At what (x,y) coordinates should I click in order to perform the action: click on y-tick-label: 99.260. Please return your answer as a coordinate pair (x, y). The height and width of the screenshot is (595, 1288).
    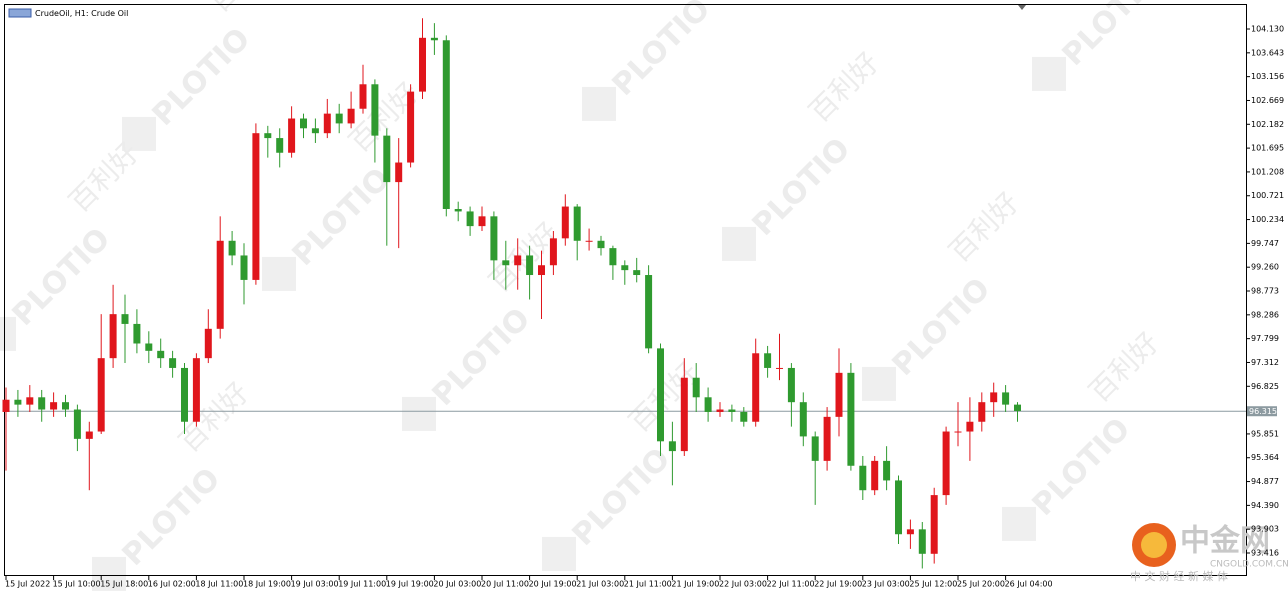
    Looking at the image, I should click on (1265, 267).